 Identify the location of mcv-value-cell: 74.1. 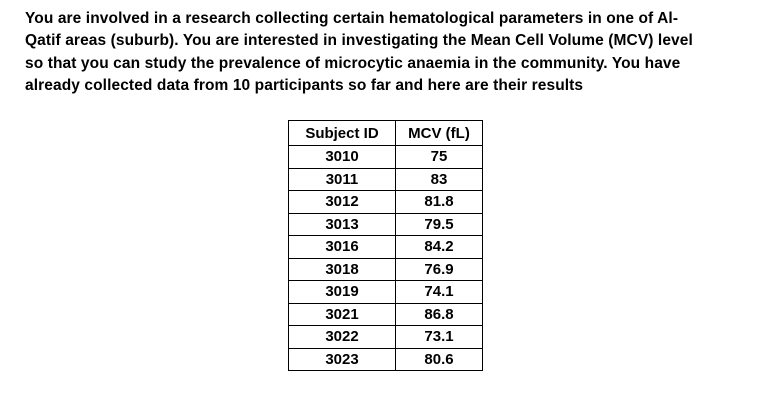
(439, 292).